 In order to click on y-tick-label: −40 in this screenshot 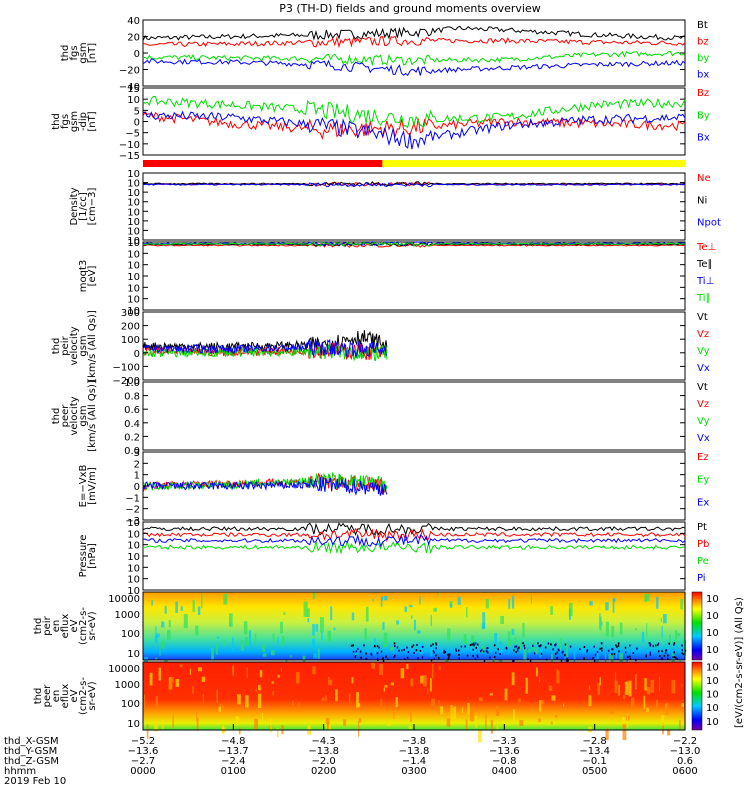, I will do `click(129, 87)`.